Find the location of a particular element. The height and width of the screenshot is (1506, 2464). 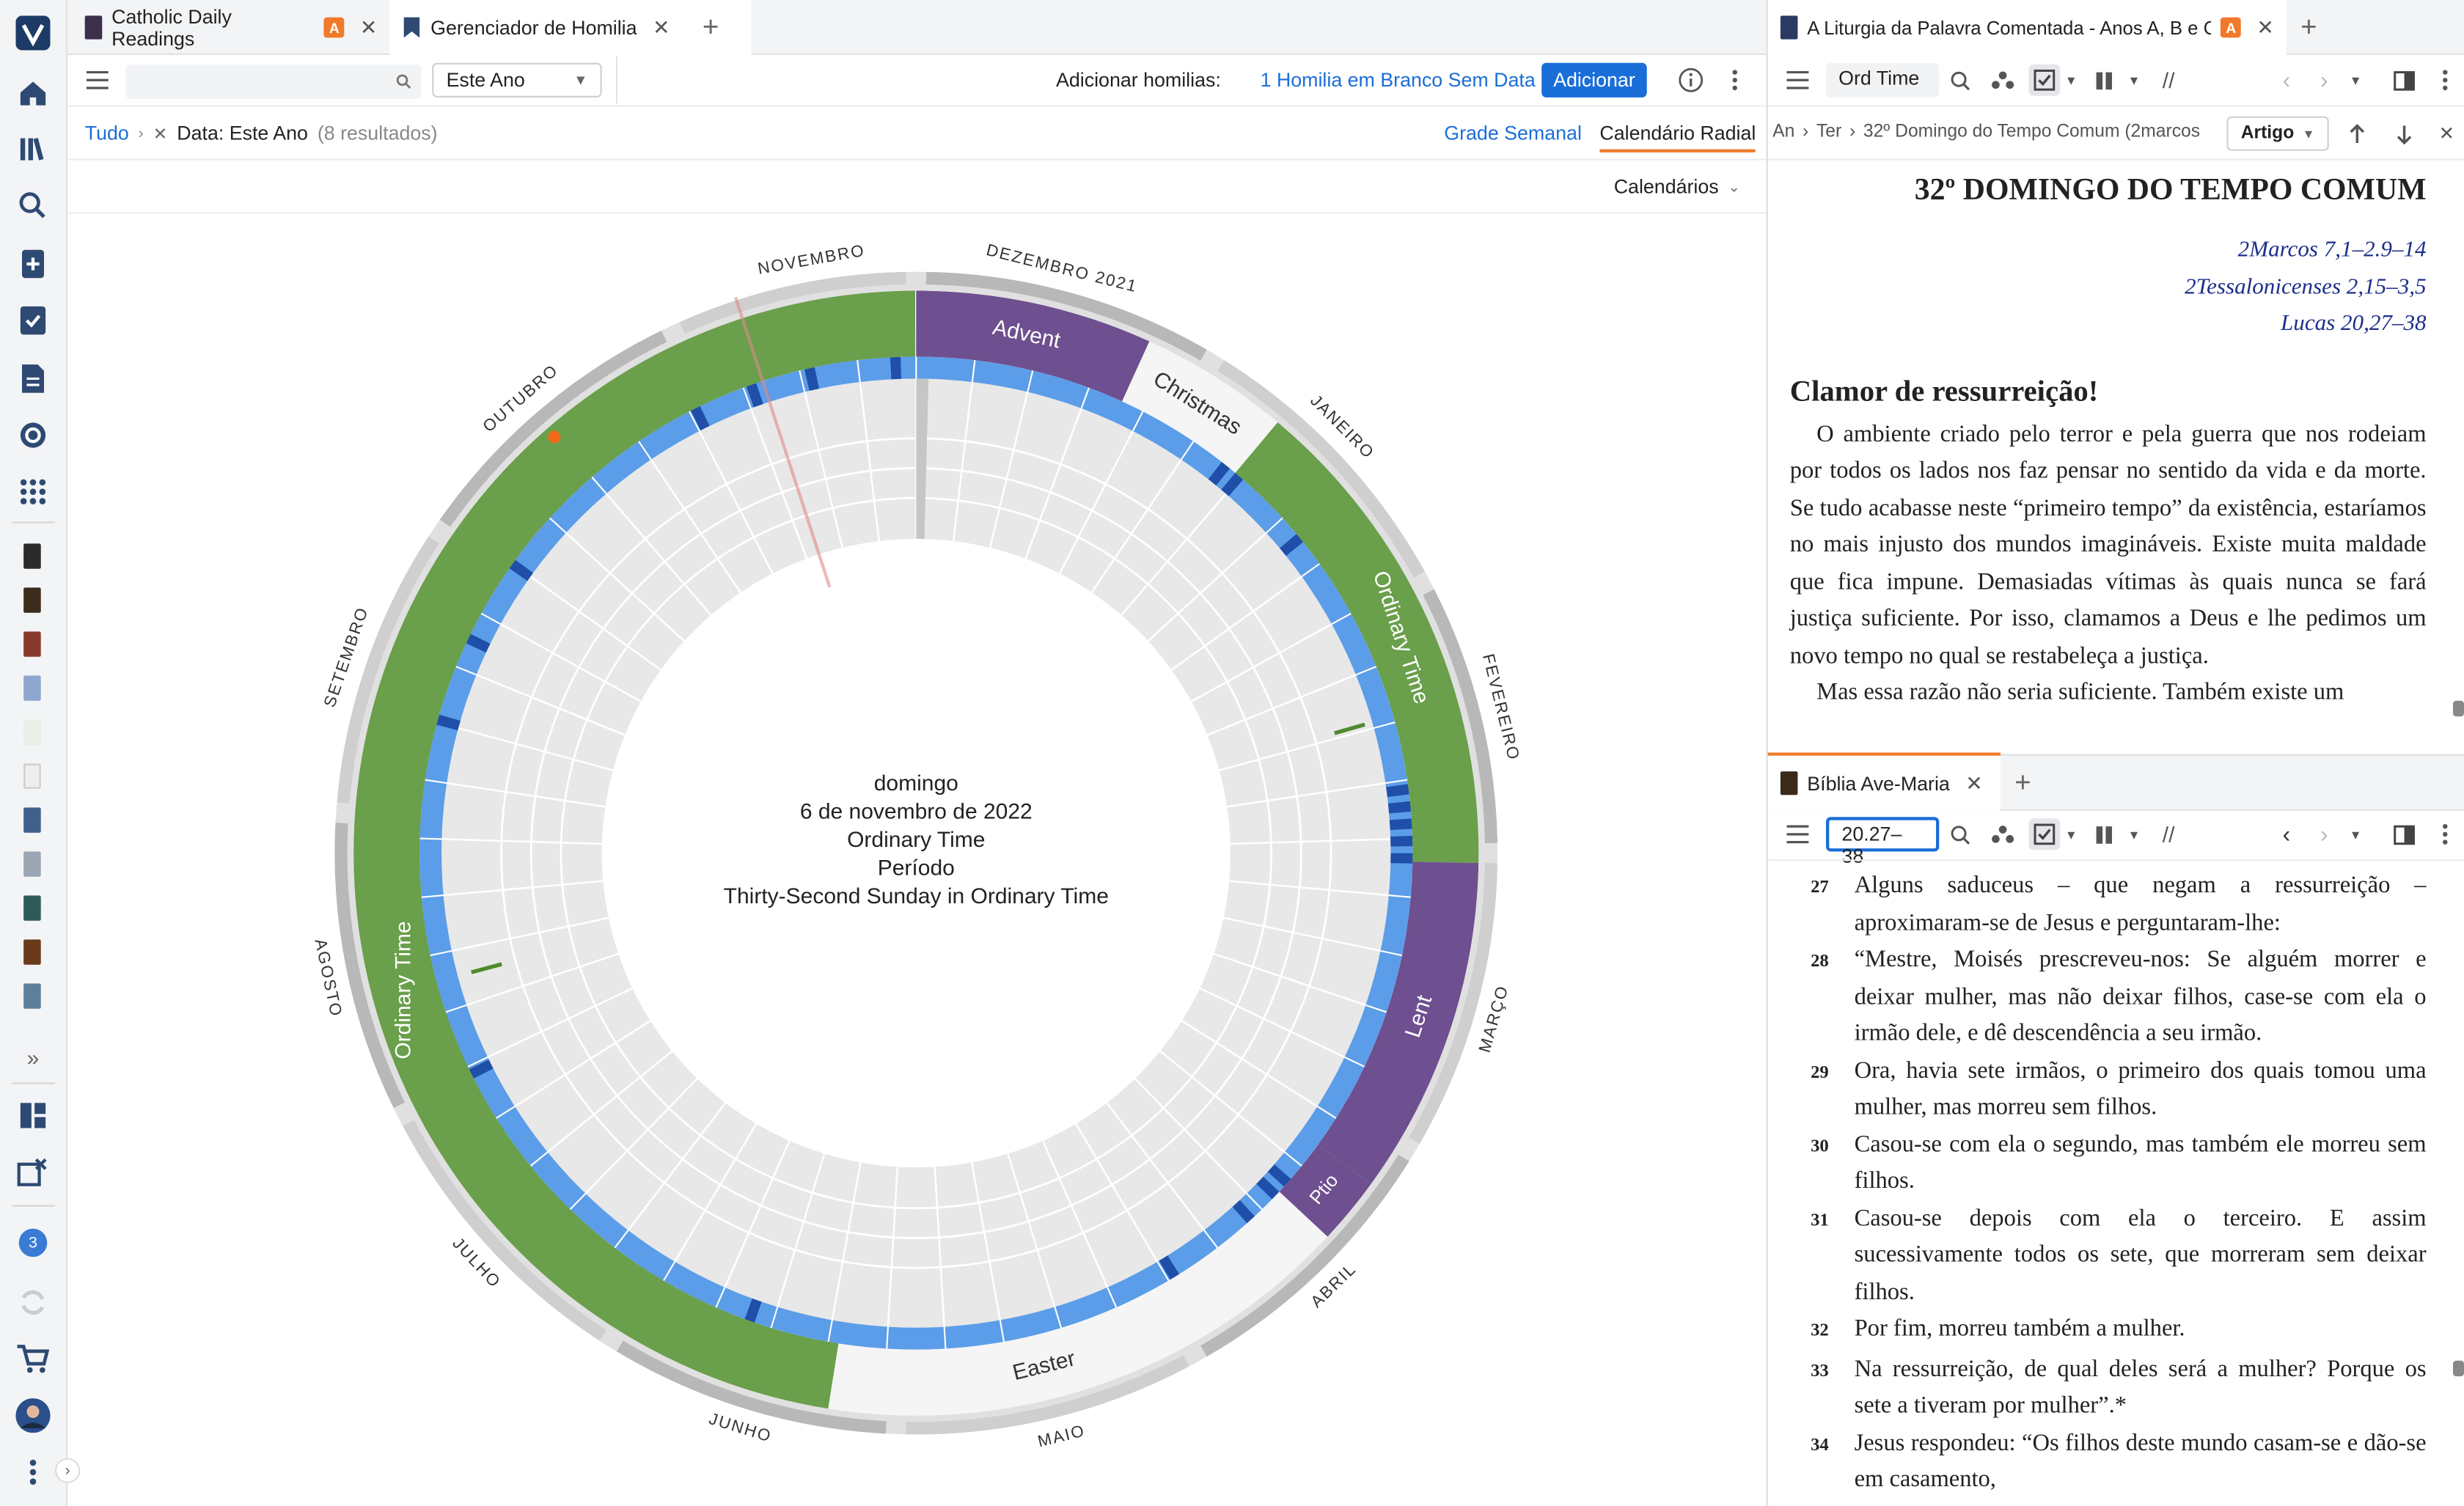

info-icon is located at coordinates (1690, 80).